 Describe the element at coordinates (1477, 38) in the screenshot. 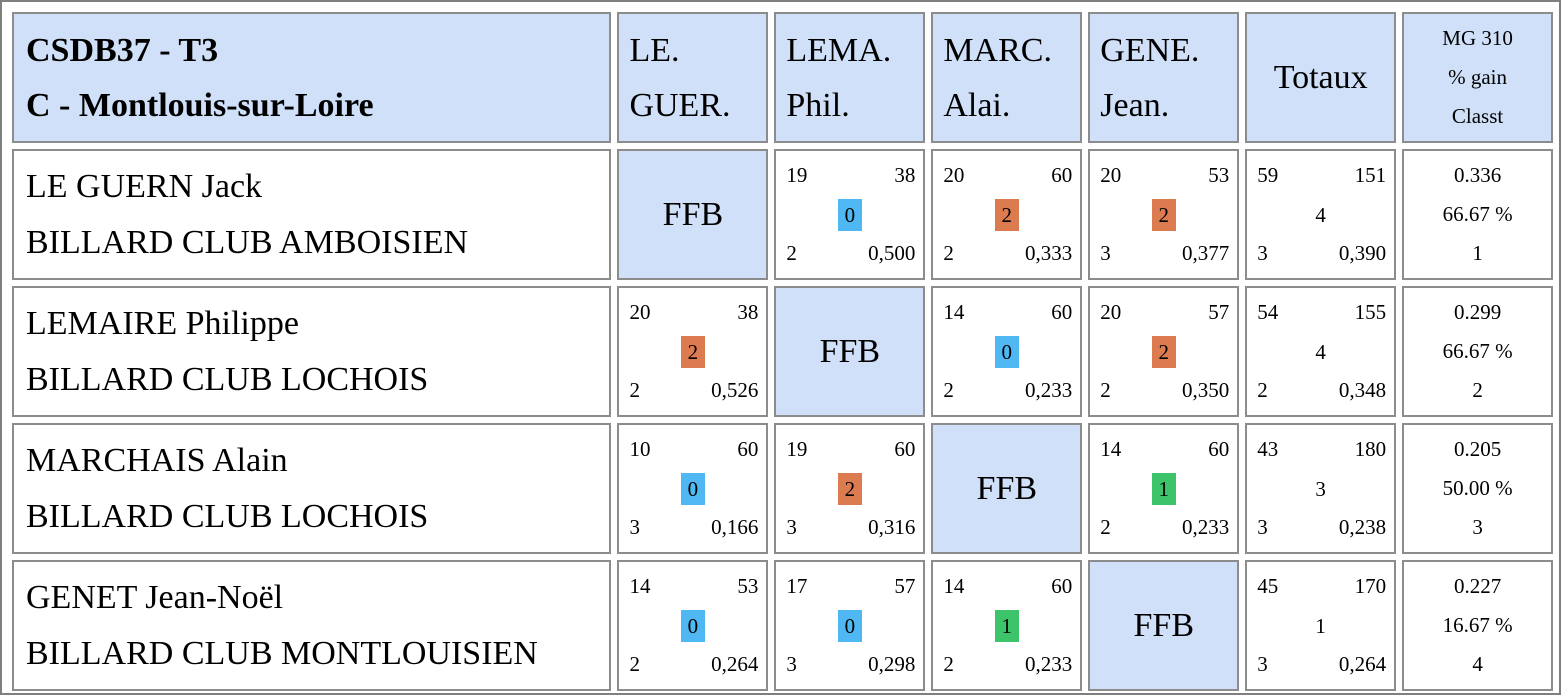

I see `mg-label: MG 310` at that location.